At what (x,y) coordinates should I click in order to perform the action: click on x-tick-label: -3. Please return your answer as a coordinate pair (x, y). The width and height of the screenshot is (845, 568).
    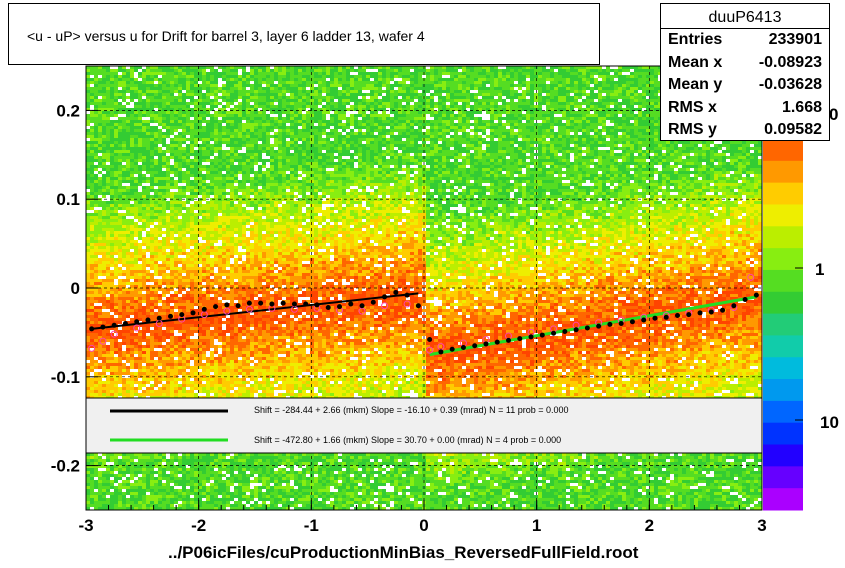
    Looking at the image, I should click on (85, 525).